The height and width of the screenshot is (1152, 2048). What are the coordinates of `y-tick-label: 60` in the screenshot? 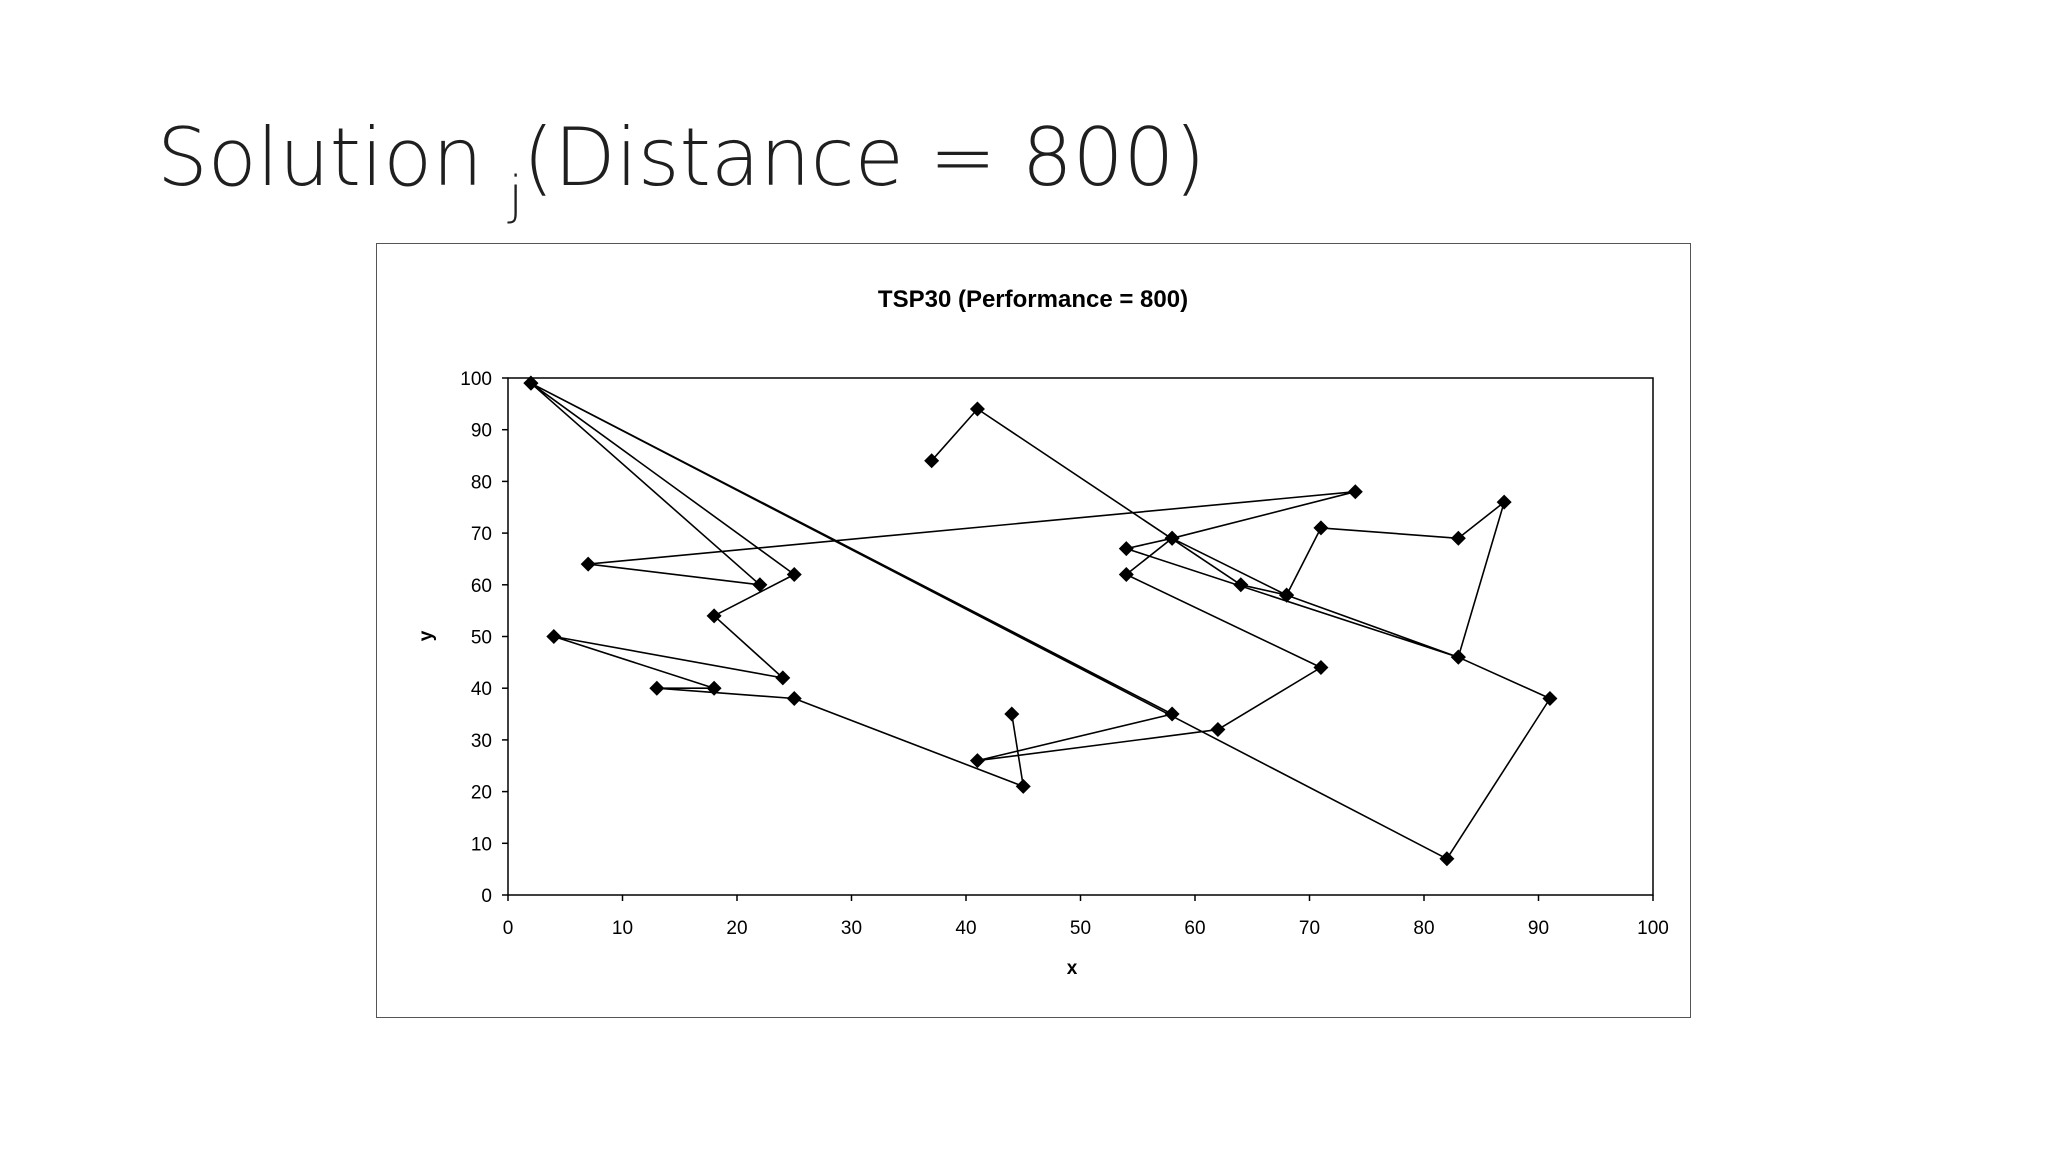 It's located at (481, 586).